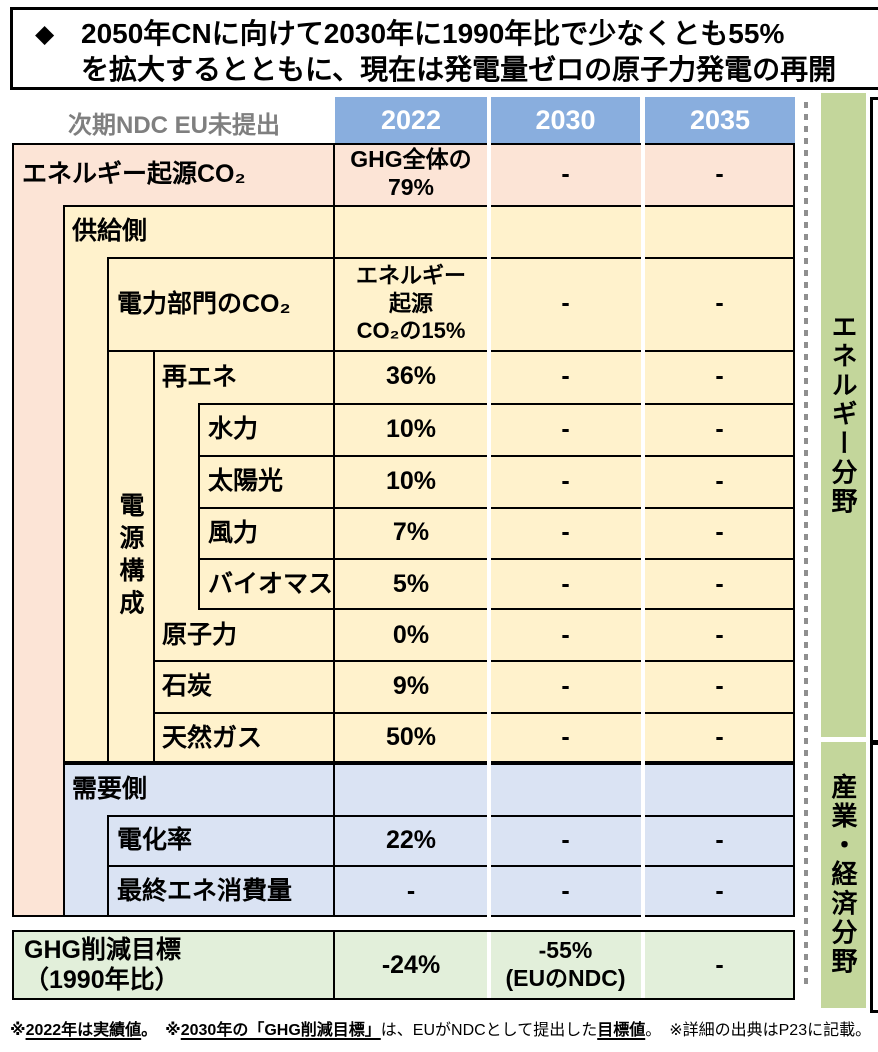  I want to click on value-renewables-2030: -, so click(565, 376).